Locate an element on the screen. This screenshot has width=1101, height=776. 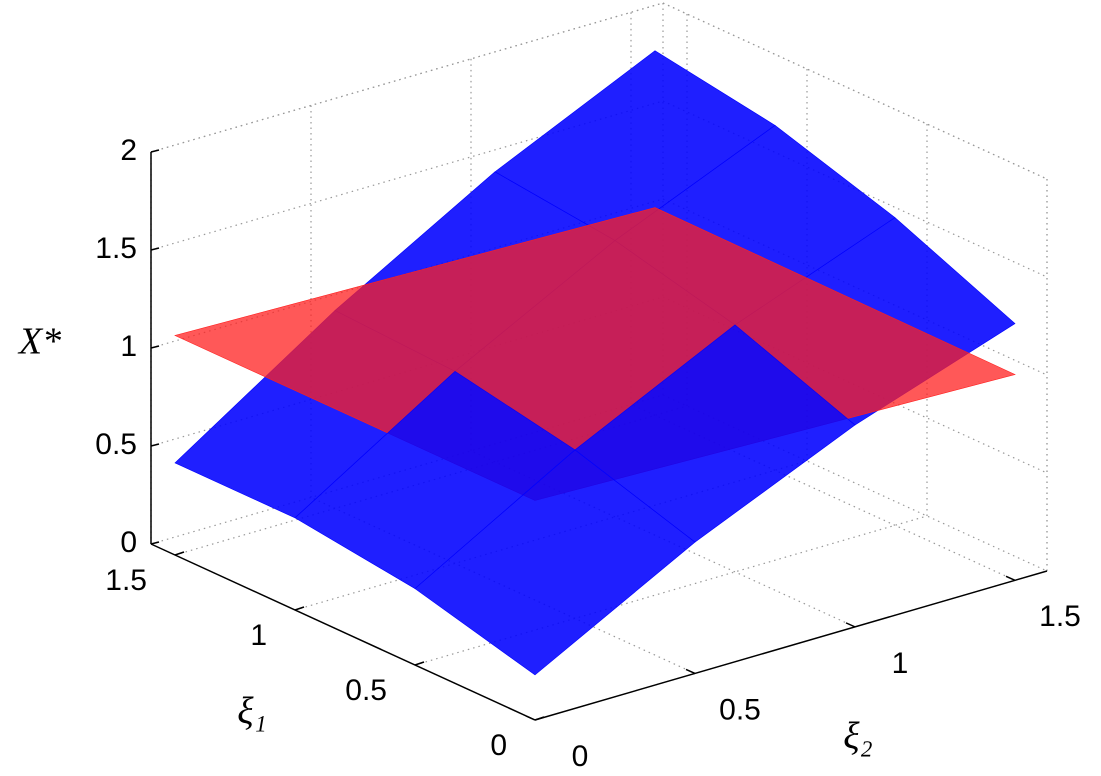
x-axis is located at coordinates (343, 632).